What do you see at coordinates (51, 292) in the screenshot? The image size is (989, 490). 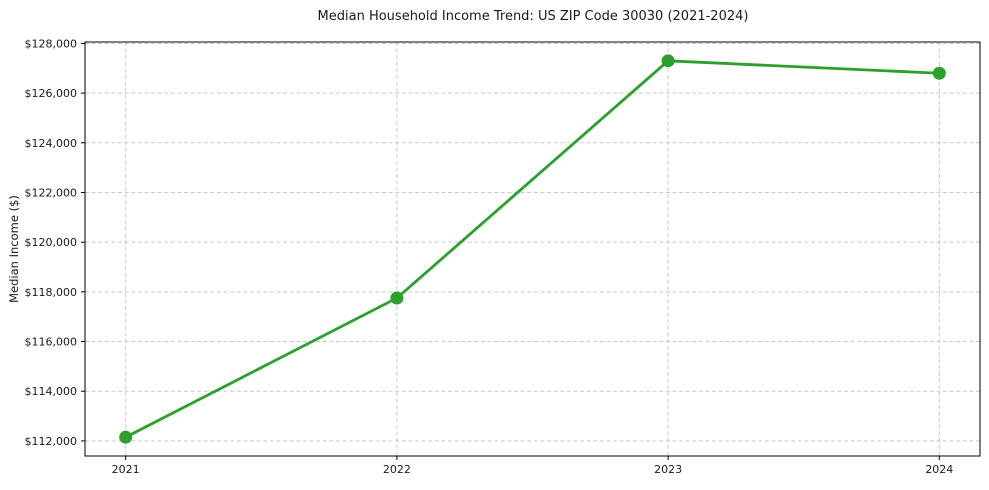 I see `y-tick-label: $118,000` at bounding box center [51, 292].